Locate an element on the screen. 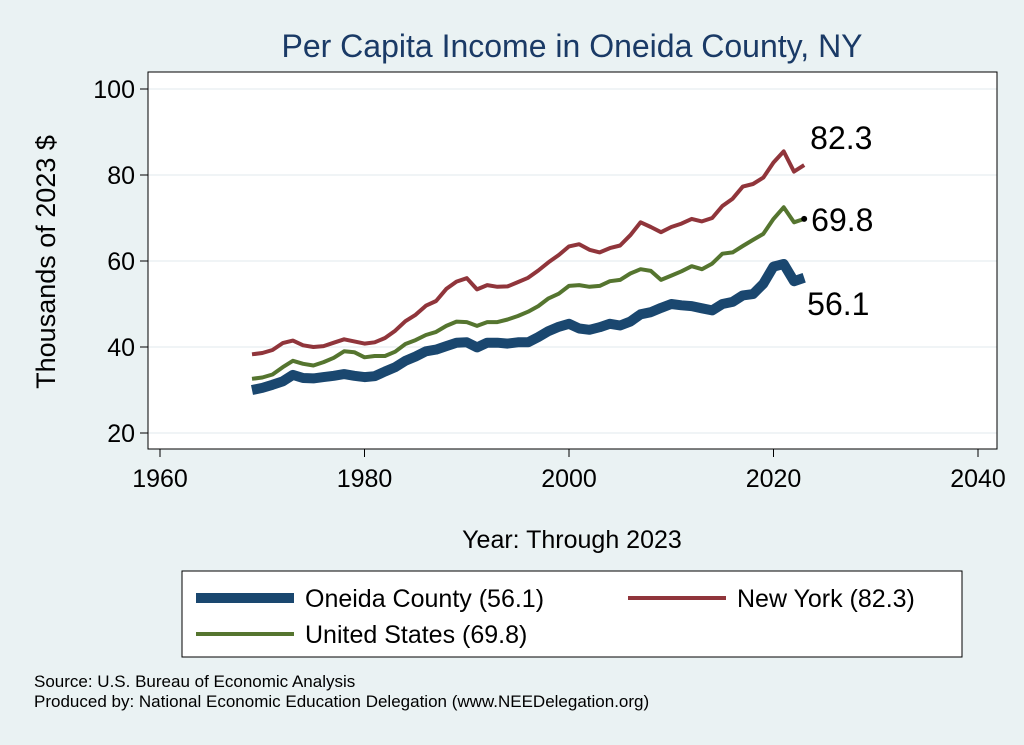 Image resolution: width=1024 pixels, height=745 pixels. y-axis-label: Thousands of 2023 $ is located at coordinates (46, 262).